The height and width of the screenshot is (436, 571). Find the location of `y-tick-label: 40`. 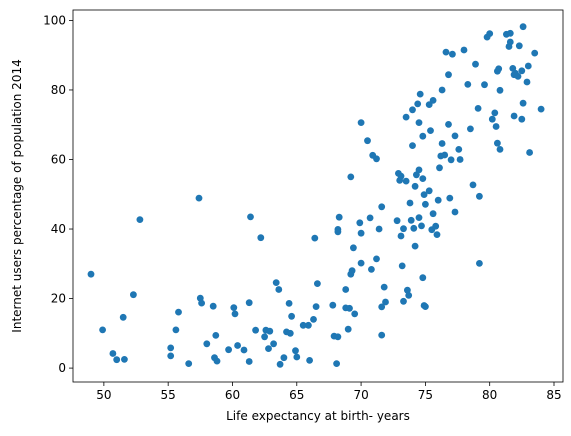

y-tick-label: 40 is located at coordinates (58, 229).